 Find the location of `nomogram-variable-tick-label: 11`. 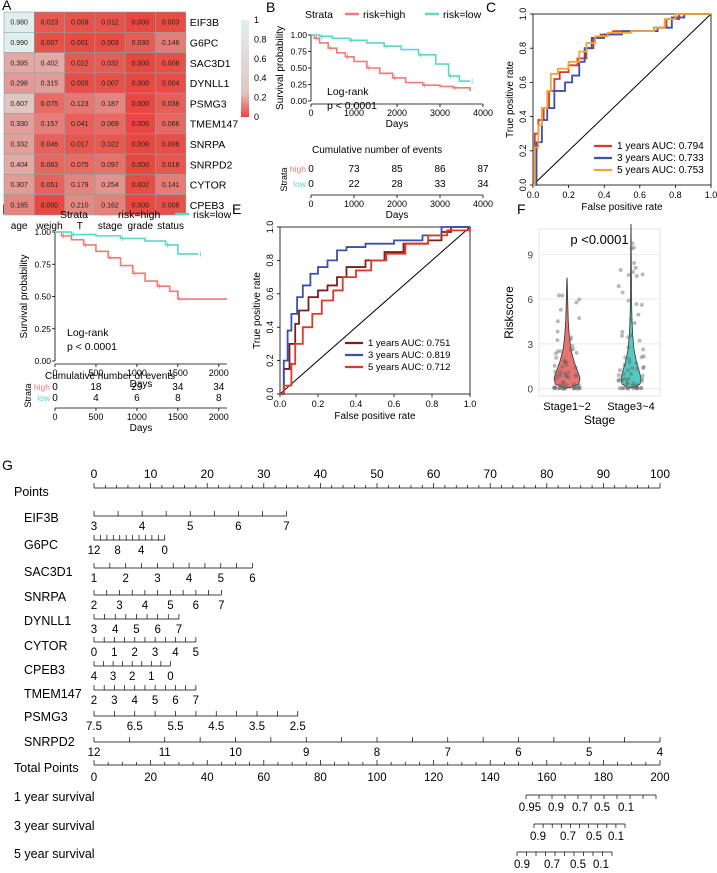

nomogram-variable-tick-label: 11 is located at coordinates (165, 753).